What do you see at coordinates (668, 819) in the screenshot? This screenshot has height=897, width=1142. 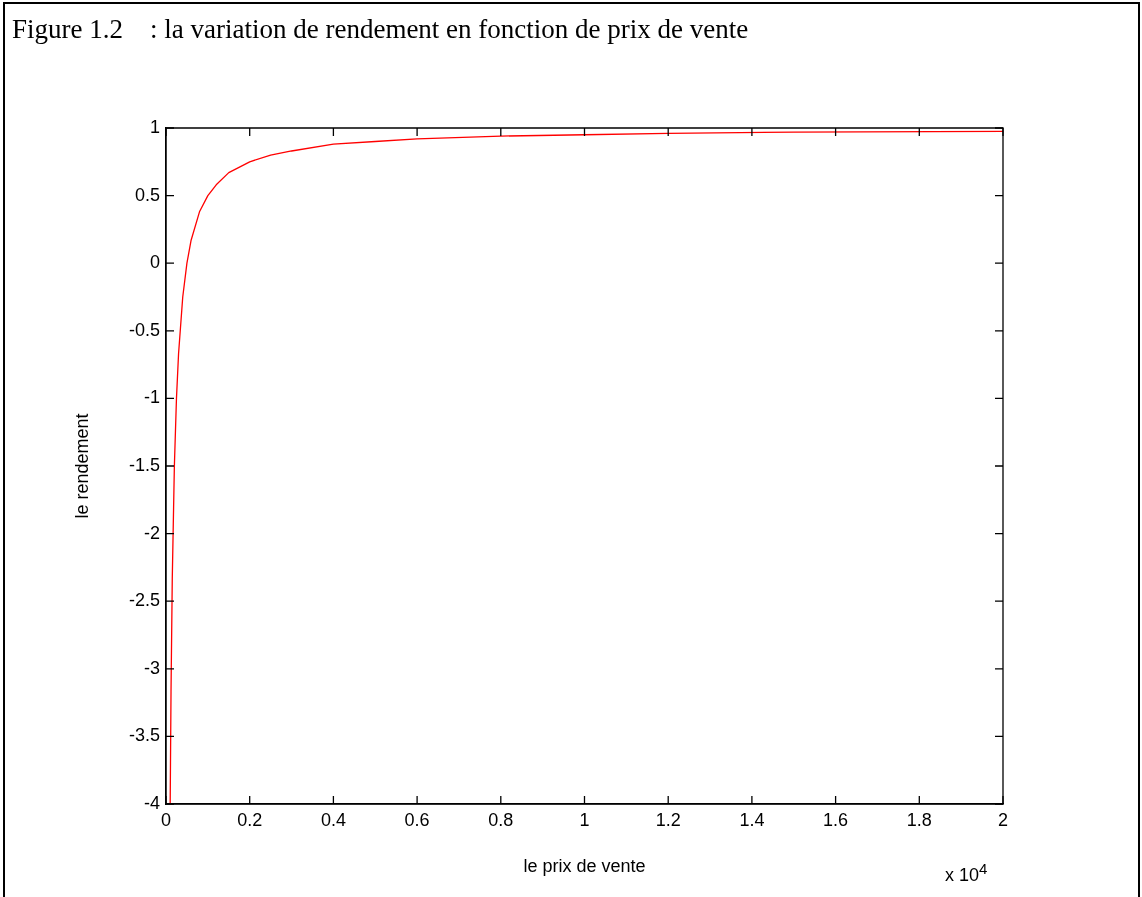 I see `x-tick-label: 1.2` at bounding box center [668, 819].